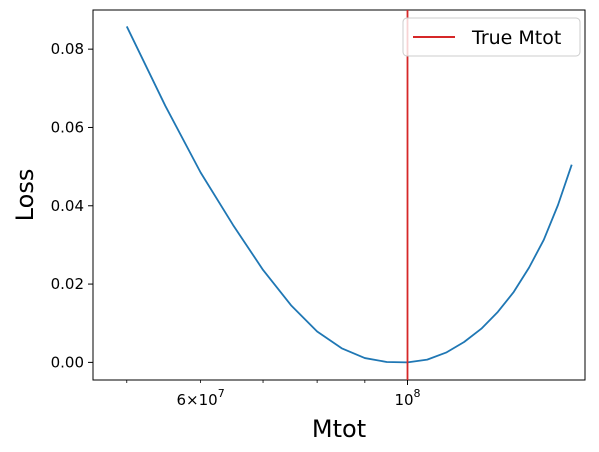  I want to click on x-tick-label-major: 108, so click(407, 398).